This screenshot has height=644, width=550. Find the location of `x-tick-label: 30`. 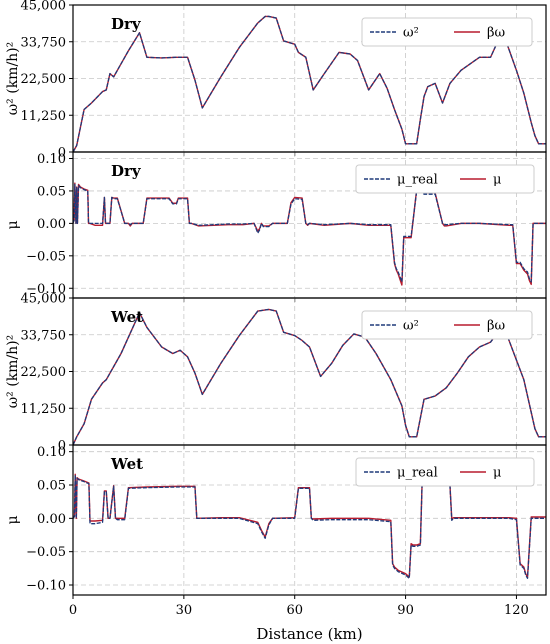

x-tick-label: 30 is located at coordinates (184, 610).